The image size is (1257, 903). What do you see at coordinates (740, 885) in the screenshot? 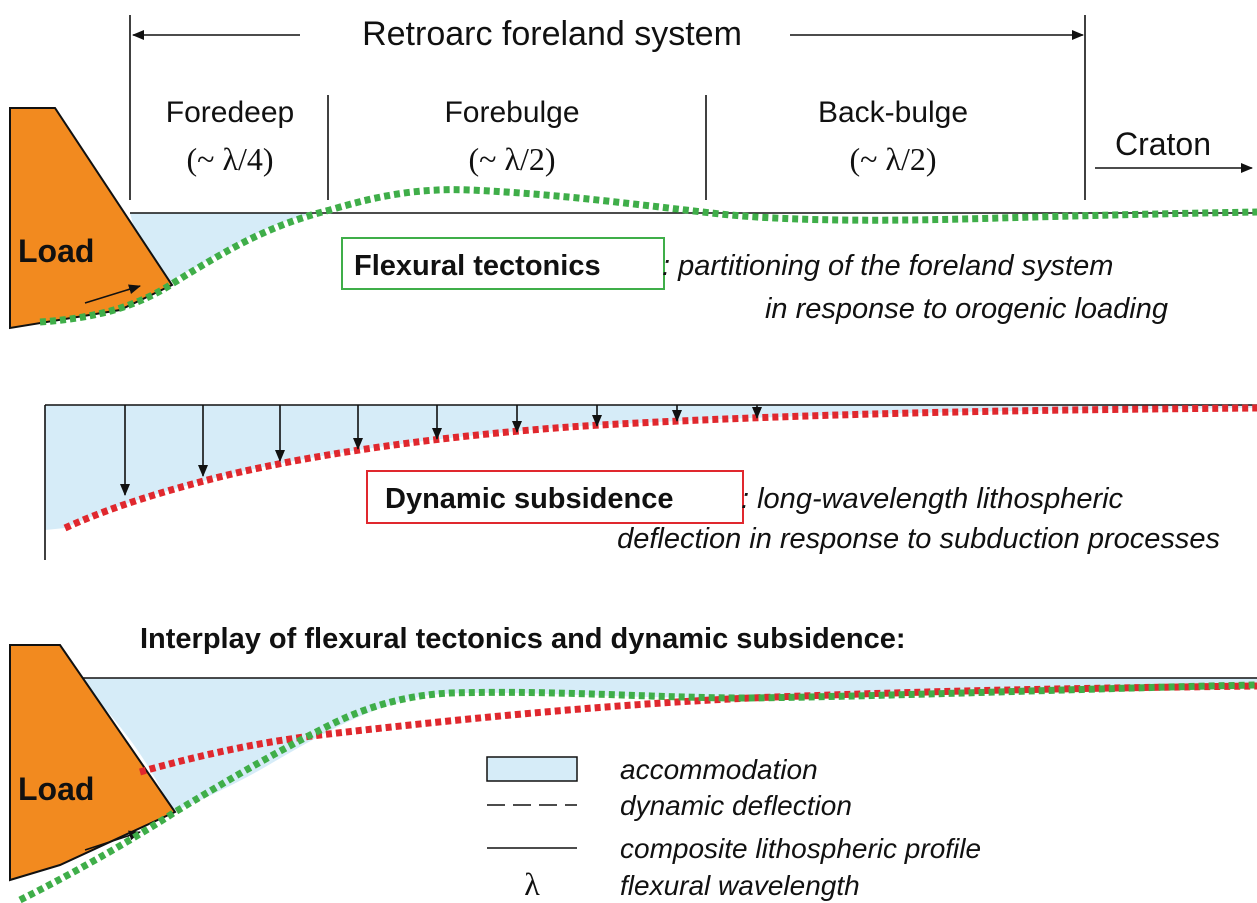
I see `legend-label: flexural wavelength` at bounding box center [740, 885].